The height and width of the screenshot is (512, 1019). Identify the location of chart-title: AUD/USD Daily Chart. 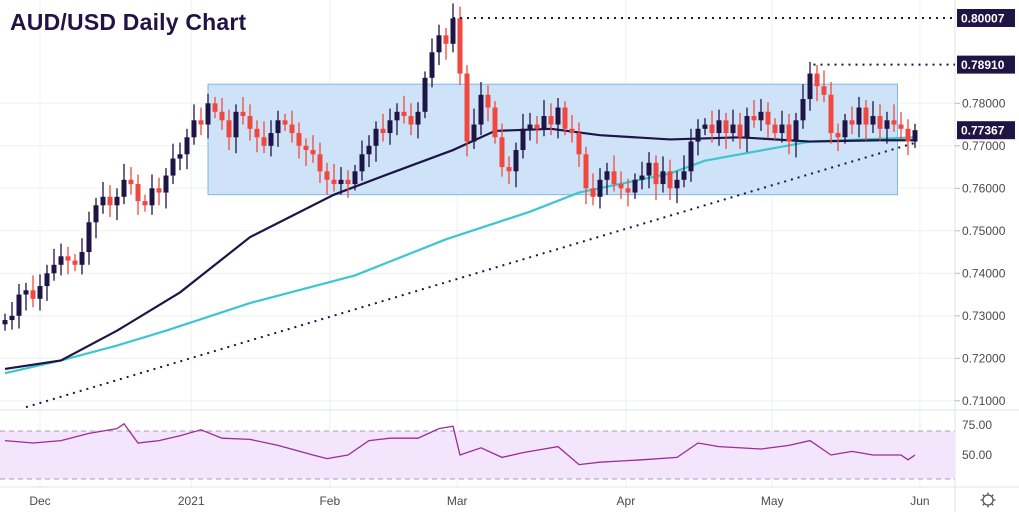
(128, 22).